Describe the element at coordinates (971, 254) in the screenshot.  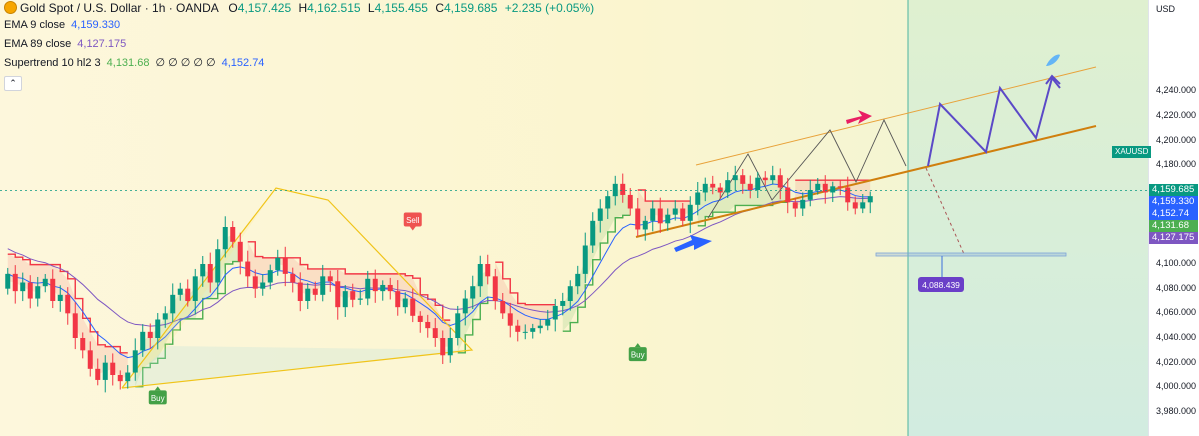
I see `target-zone` at that location.